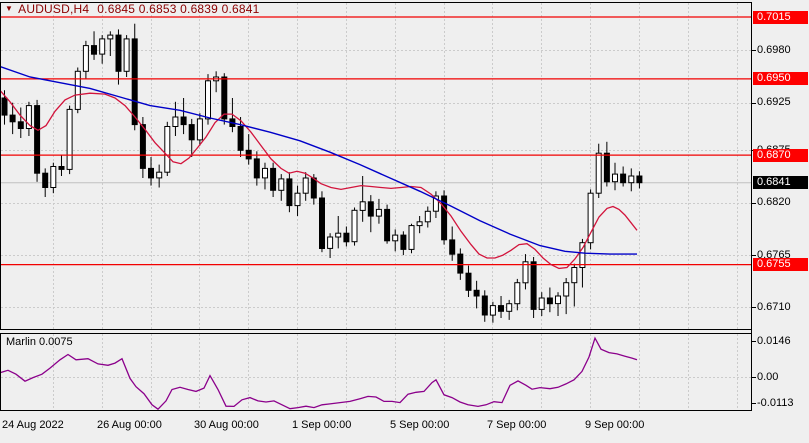 This screenshot has width=809, height=443. Describe the element at coordinates (774, 102) in the screenshot. I see `price-tick-label: 0.6925` at that location.